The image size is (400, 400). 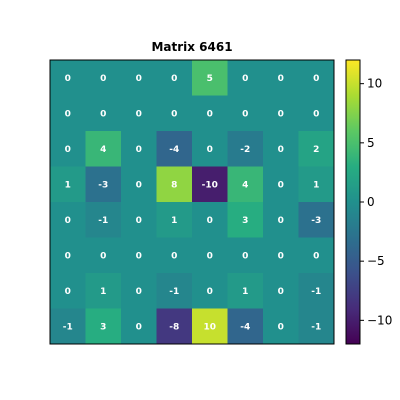 I want to click on colorbar-tick-label: −5, so click(x=376, y=261).